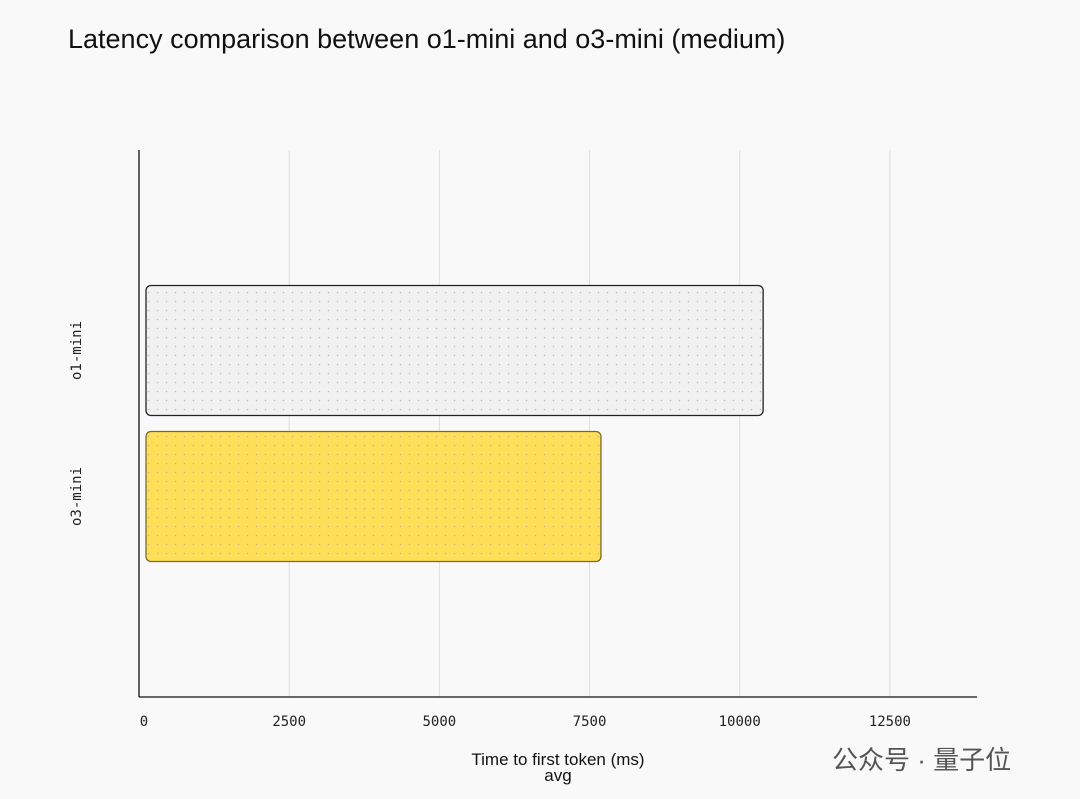 This screenshot has width=1080, height=799. I want to click on x-axis-label: Time to first token (ms) avg, so click(558, 767).